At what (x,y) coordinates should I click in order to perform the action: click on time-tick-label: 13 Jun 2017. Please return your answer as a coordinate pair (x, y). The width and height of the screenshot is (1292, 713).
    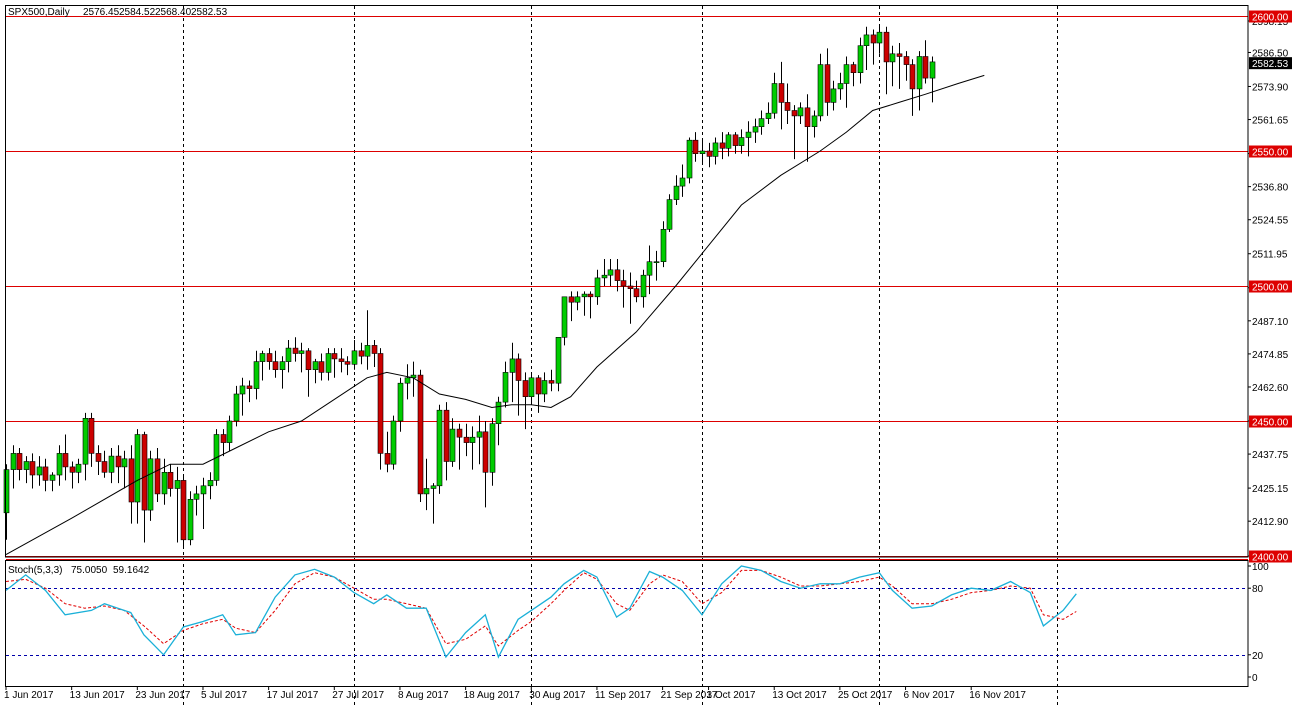
    Looking at the image, I should click on (97, 695).